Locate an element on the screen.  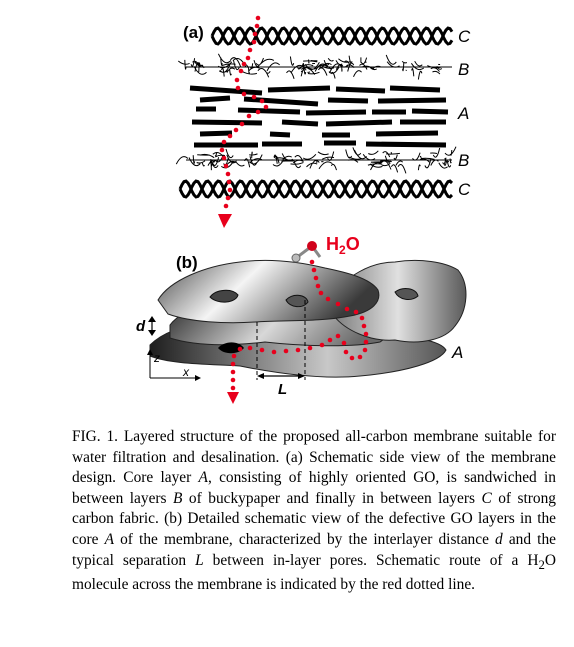
pore-separation-guides is located at coordinates (281, 340).